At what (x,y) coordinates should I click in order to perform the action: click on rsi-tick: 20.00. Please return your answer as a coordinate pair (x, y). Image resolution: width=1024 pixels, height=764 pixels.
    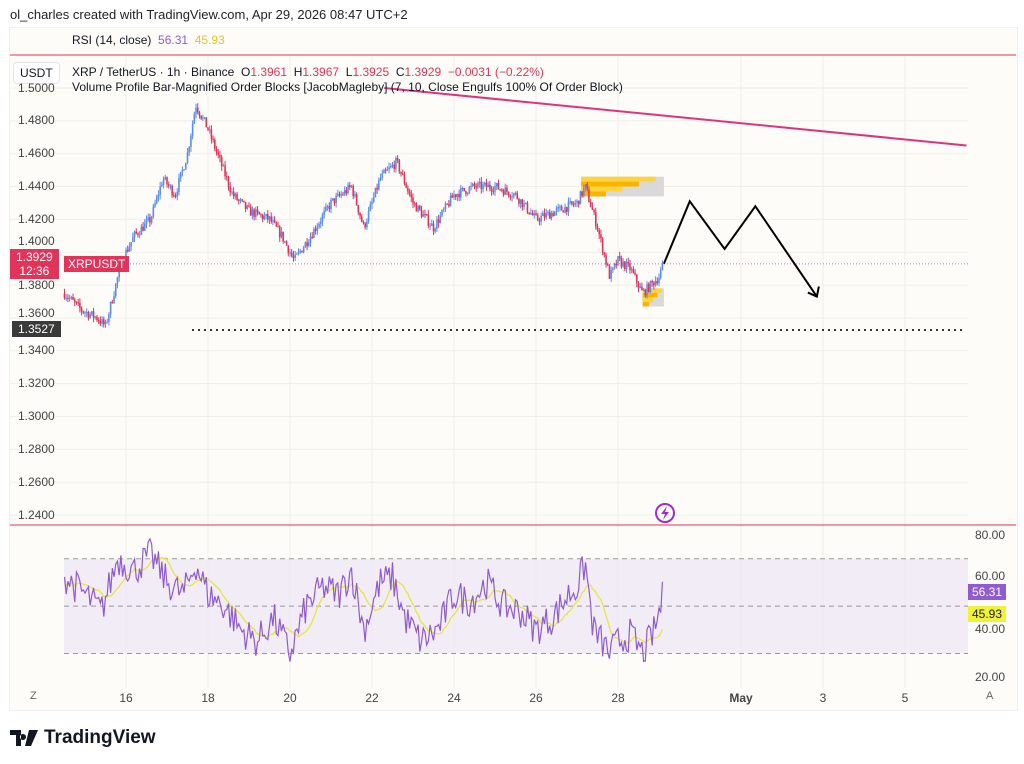
    Looking at the image, I should click on (990, 676).